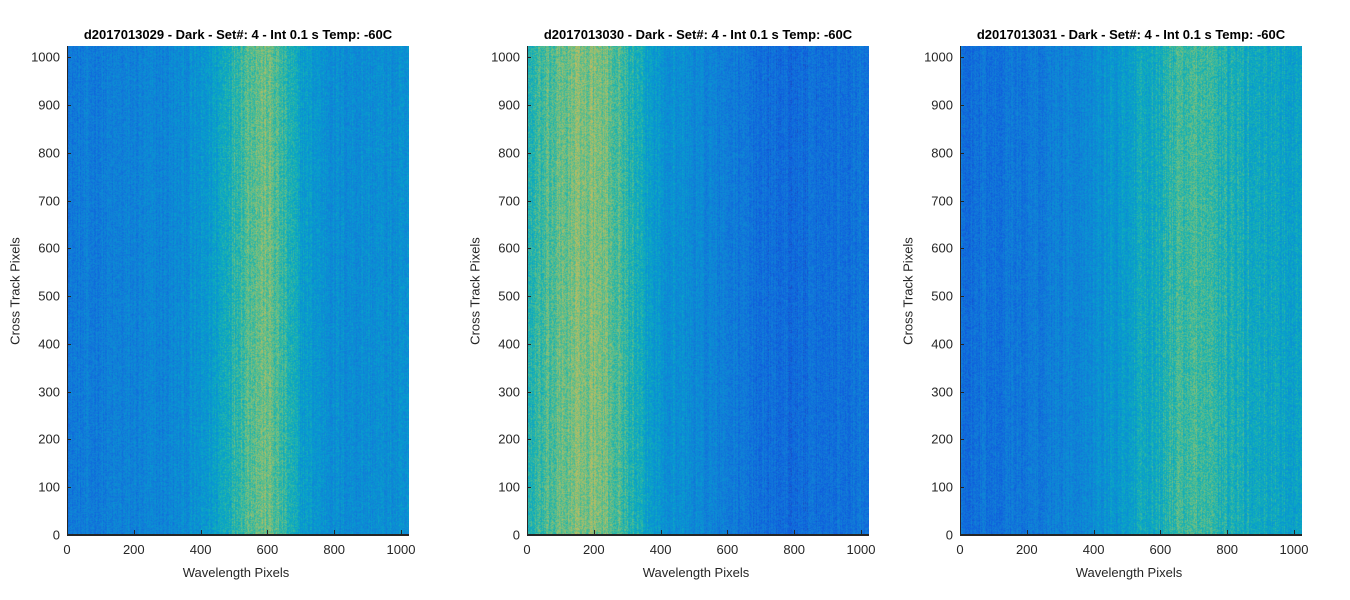 The image size is (1350, 600). Describe the element at coordinates (942, 487) in the screenshot. I see `y-tick-label: 100` at that location.